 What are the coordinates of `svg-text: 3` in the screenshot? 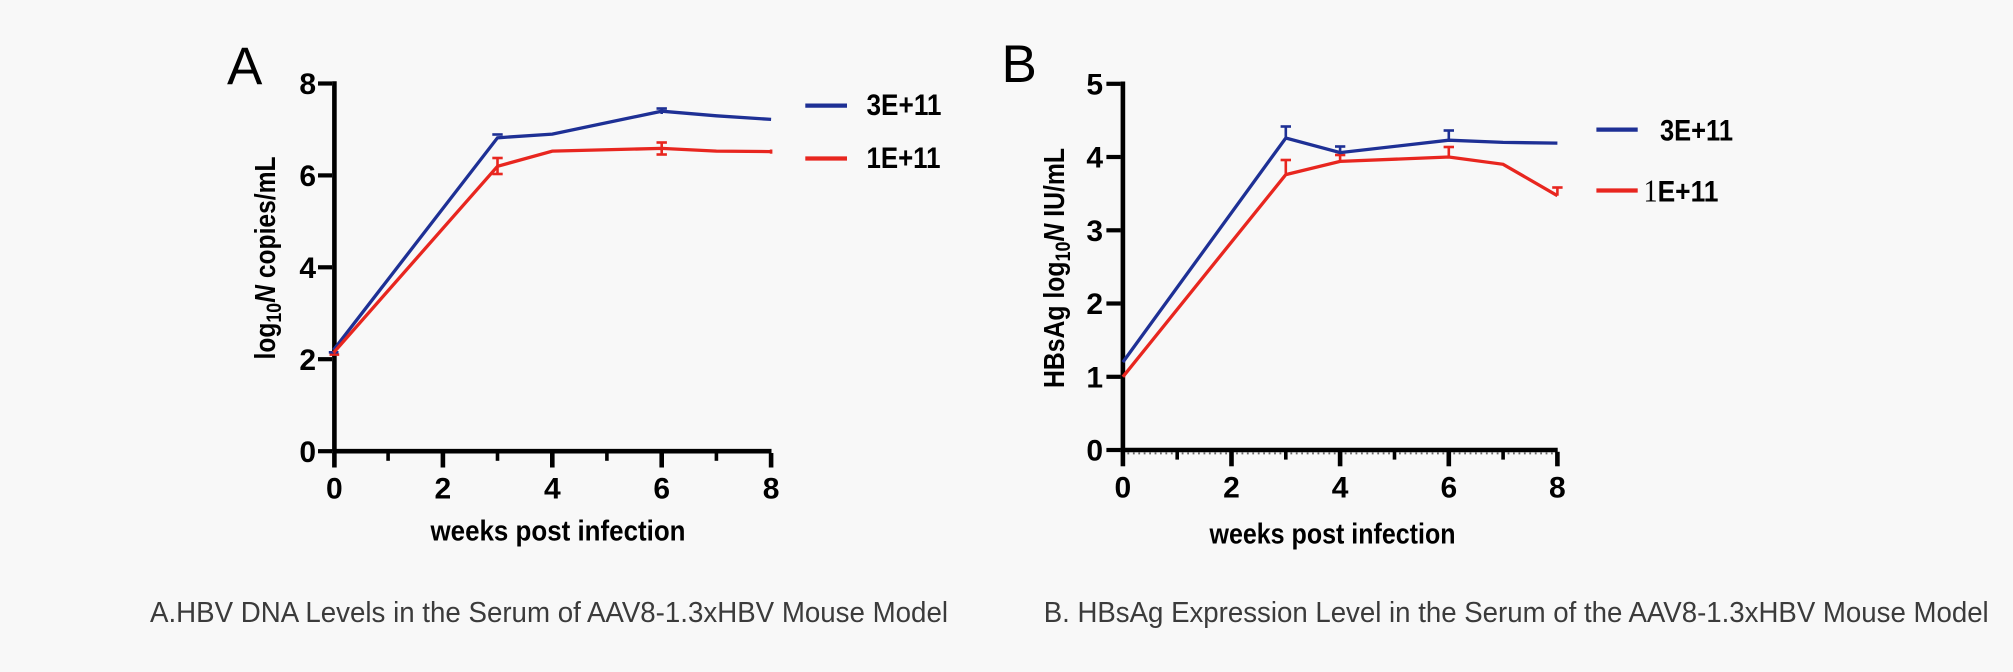 It's located at (1094, 231).